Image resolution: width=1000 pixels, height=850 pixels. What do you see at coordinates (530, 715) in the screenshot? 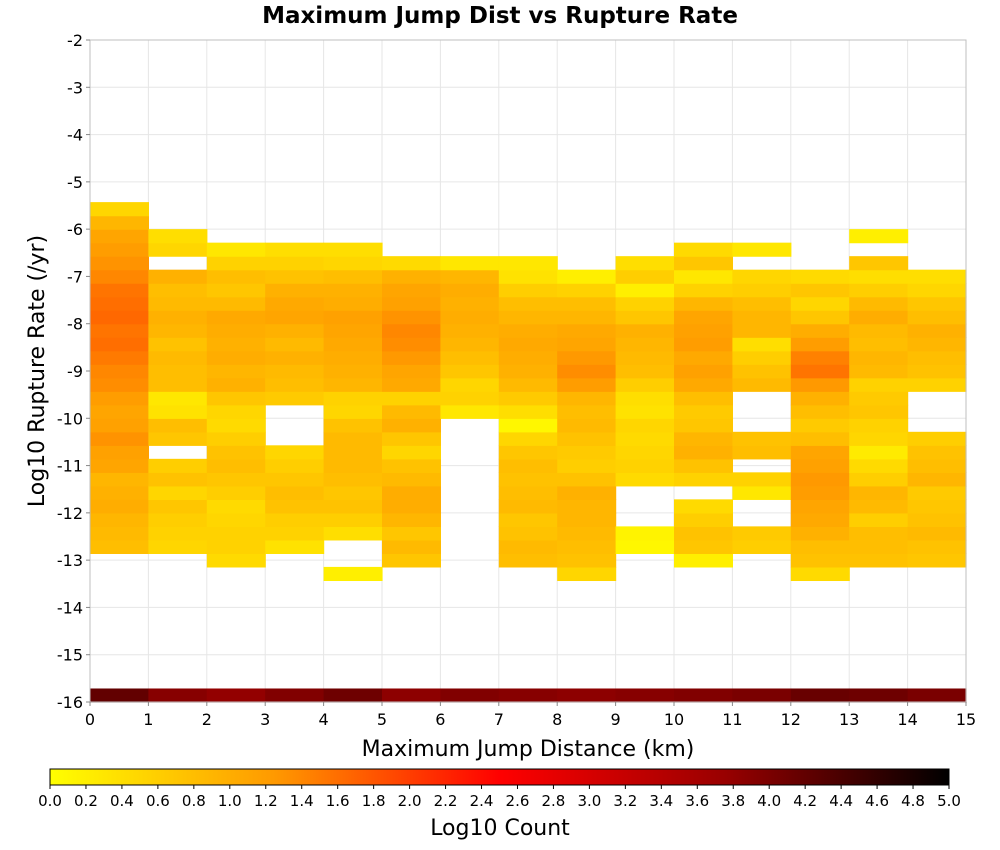
I see `x-axis-ticks: 0 1 2 3 4 5 6 7 8 9 10 11 12 13 14 15` at bounding box center [530, 715].